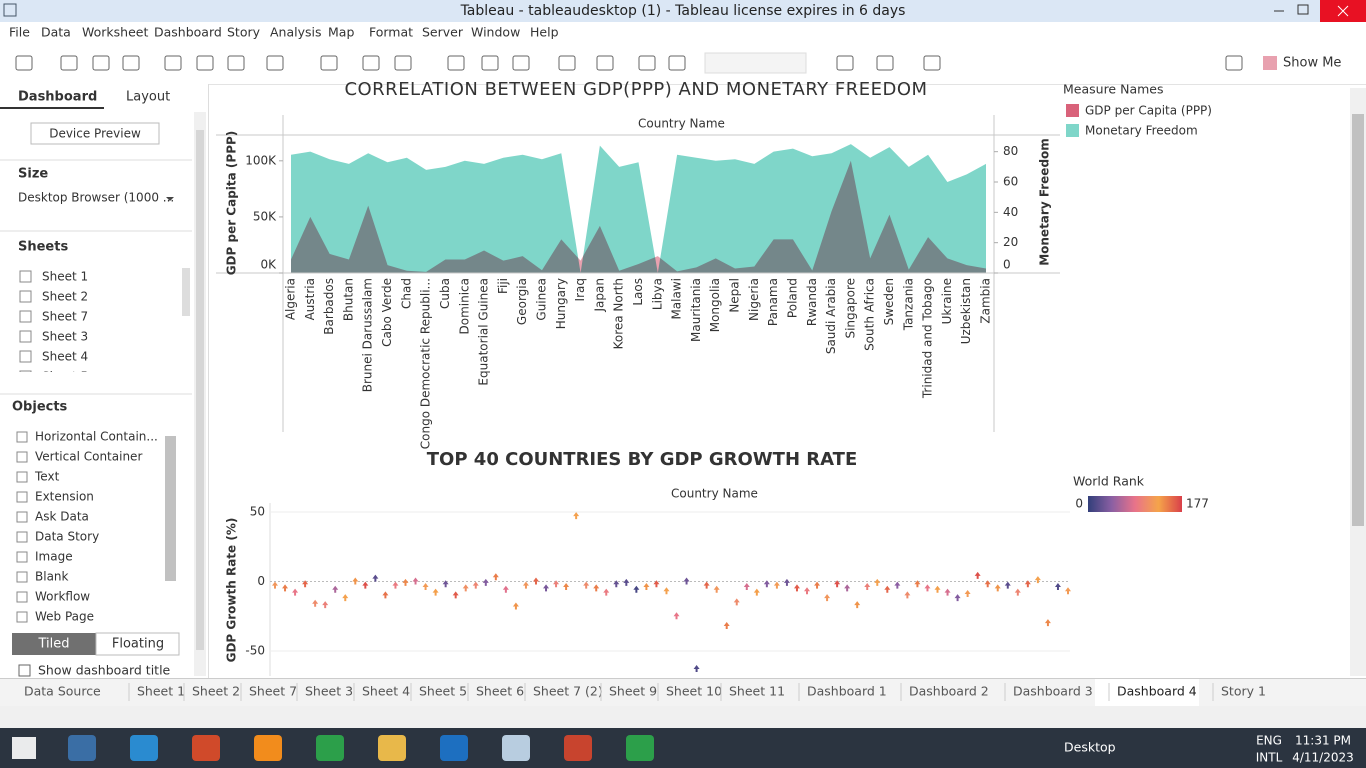  Describe the element at coordinates (24, 670) in the screenshot. I see `checkbox` at that location.